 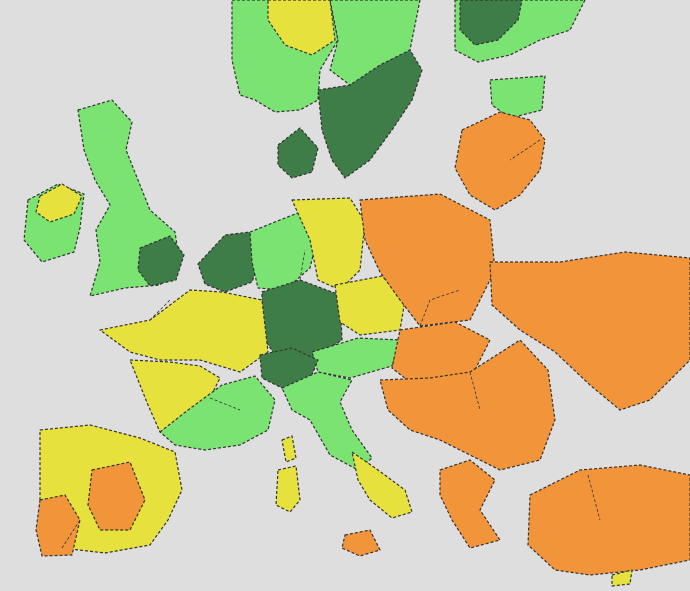 I want to click on region-sweden, so click(x=370, y=114).